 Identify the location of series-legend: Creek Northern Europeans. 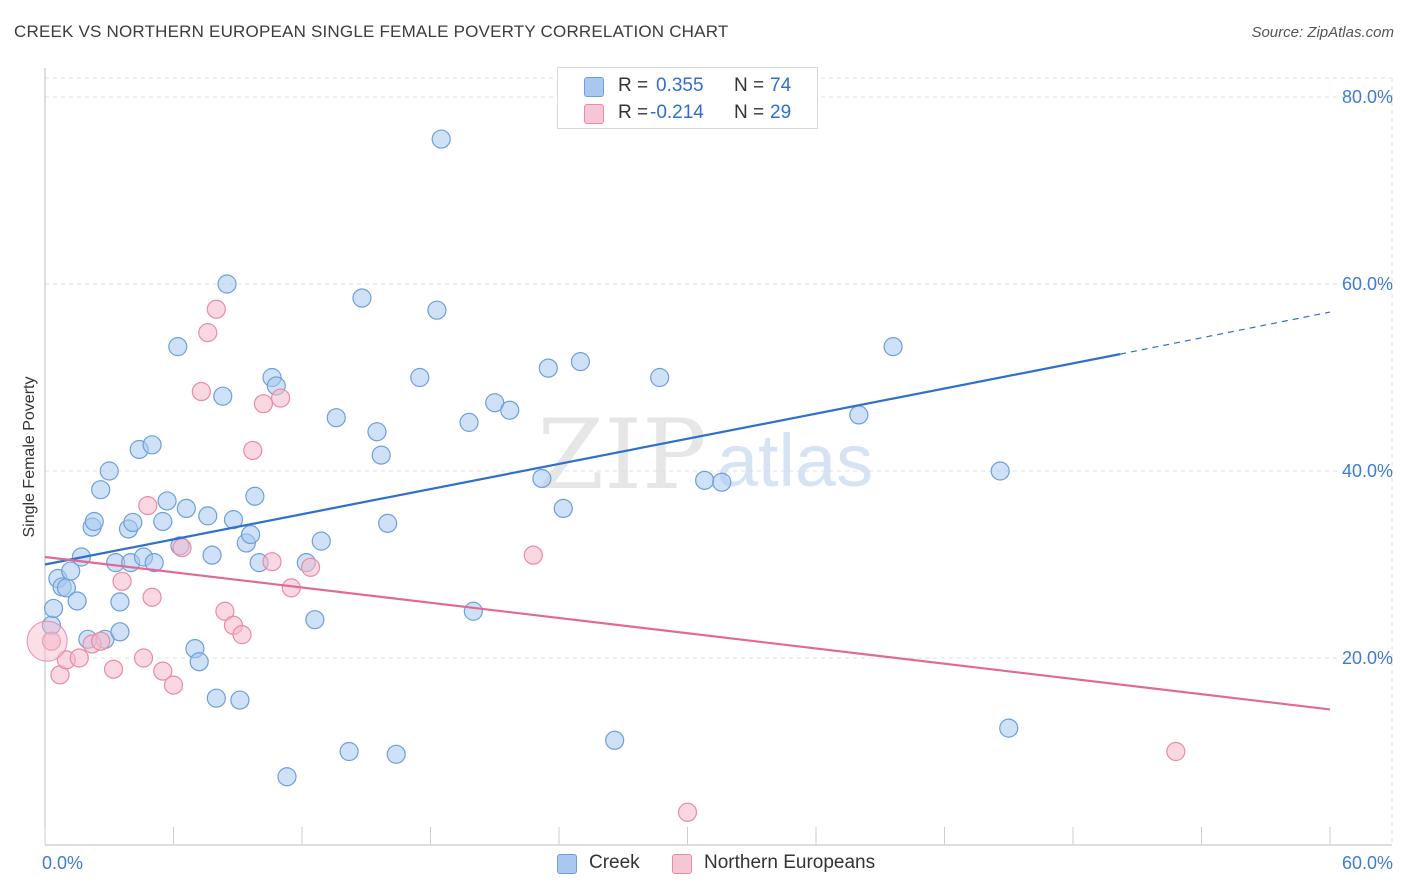
(703, 865).